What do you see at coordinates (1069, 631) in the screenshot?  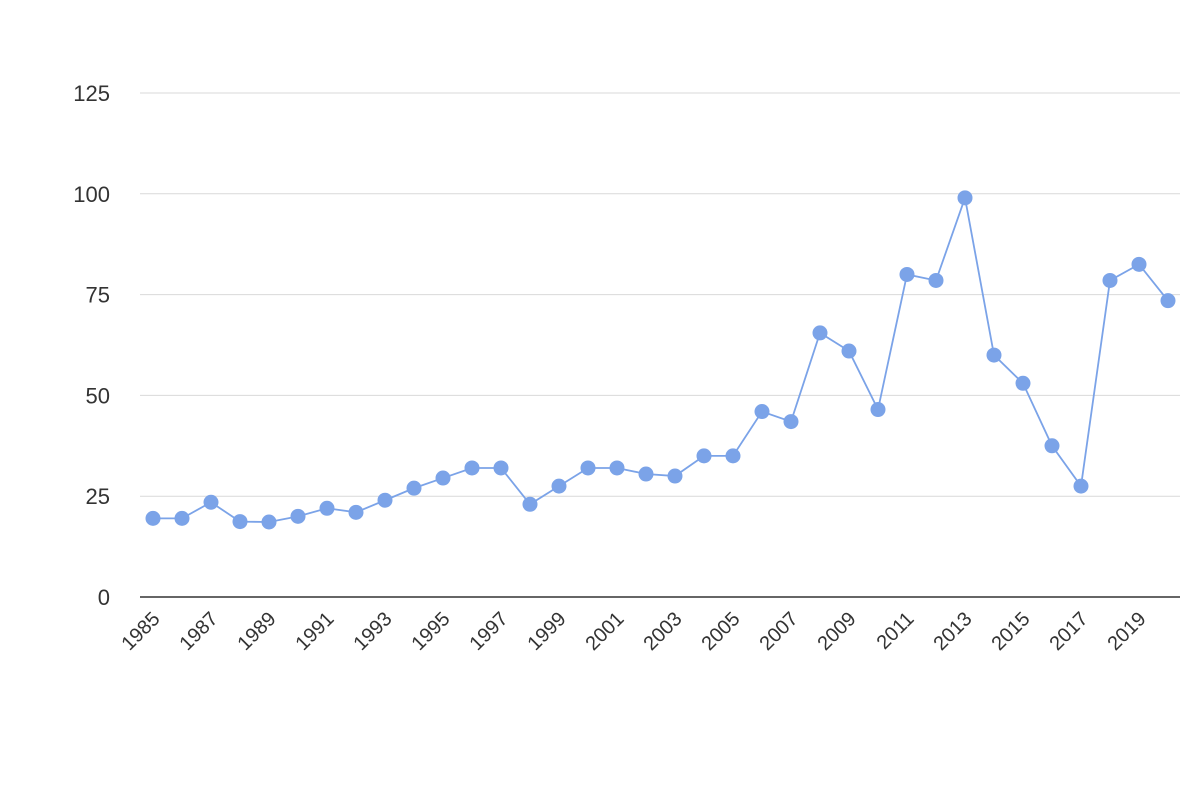 I see `x-tick-label: 2017` at bounding box center [1069, 631].